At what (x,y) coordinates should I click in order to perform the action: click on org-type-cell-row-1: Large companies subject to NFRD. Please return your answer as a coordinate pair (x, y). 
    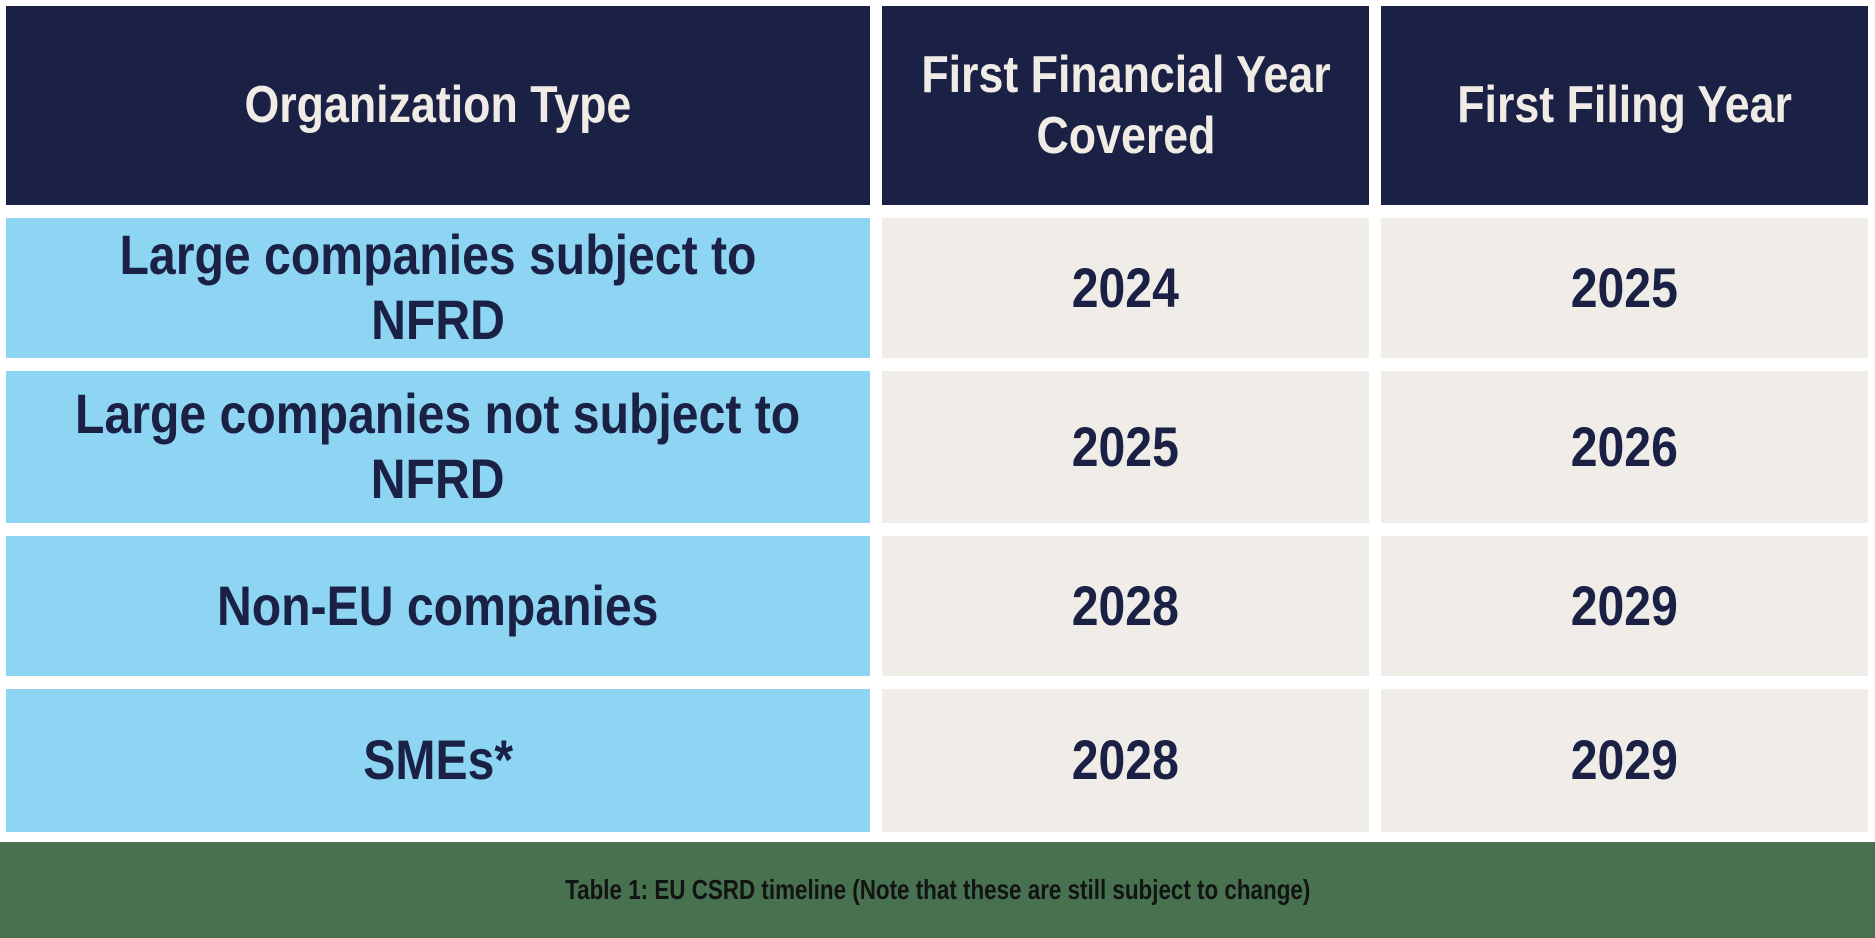
    Looking at the image, I should click on (438, 288).